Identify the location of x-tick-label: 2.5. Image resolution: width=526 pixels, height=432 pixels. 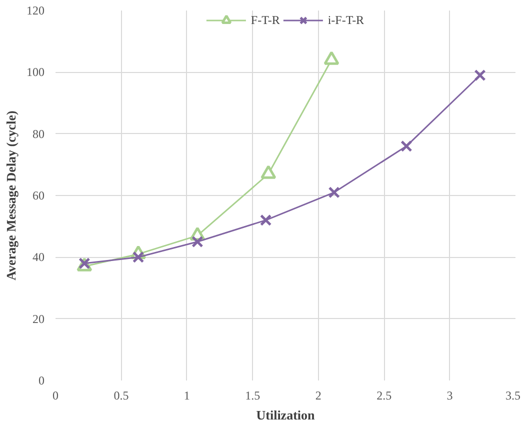
(384, 395).